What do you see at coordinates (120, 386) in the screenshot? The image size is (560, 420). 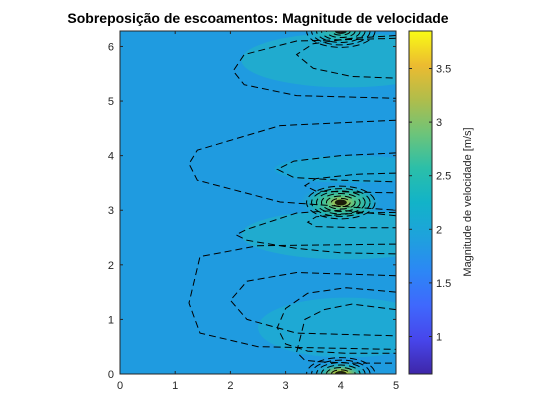 I see `x-tick-label: 0` at bounding box center [120, 386].